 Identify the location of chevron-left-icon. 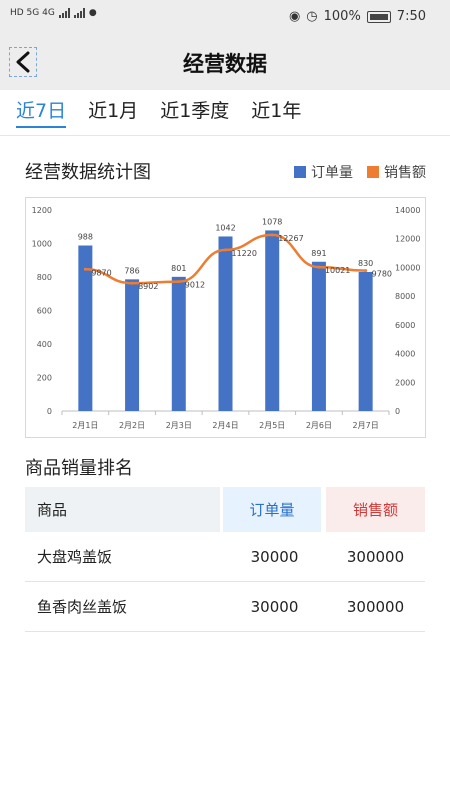
(23, 62).